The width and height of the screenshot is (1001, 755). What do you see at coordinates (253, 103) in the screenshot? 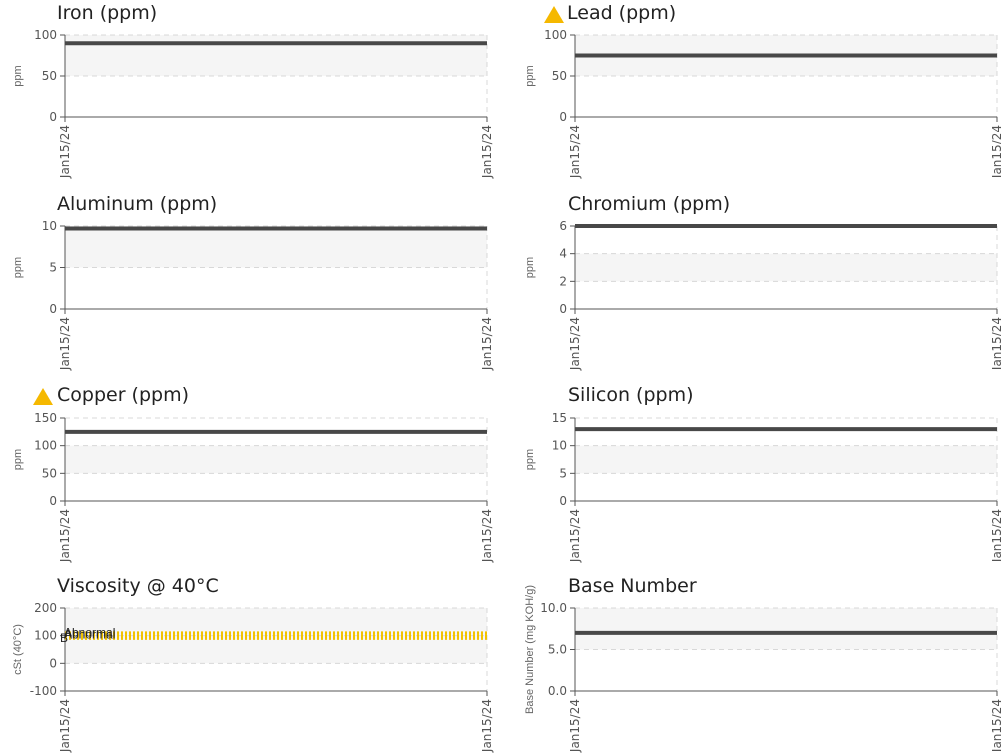
I see `chart-iron-ppm: 0 50 100 ppm Jan15/24 Jan15/24` at bounding box center [253, 103].